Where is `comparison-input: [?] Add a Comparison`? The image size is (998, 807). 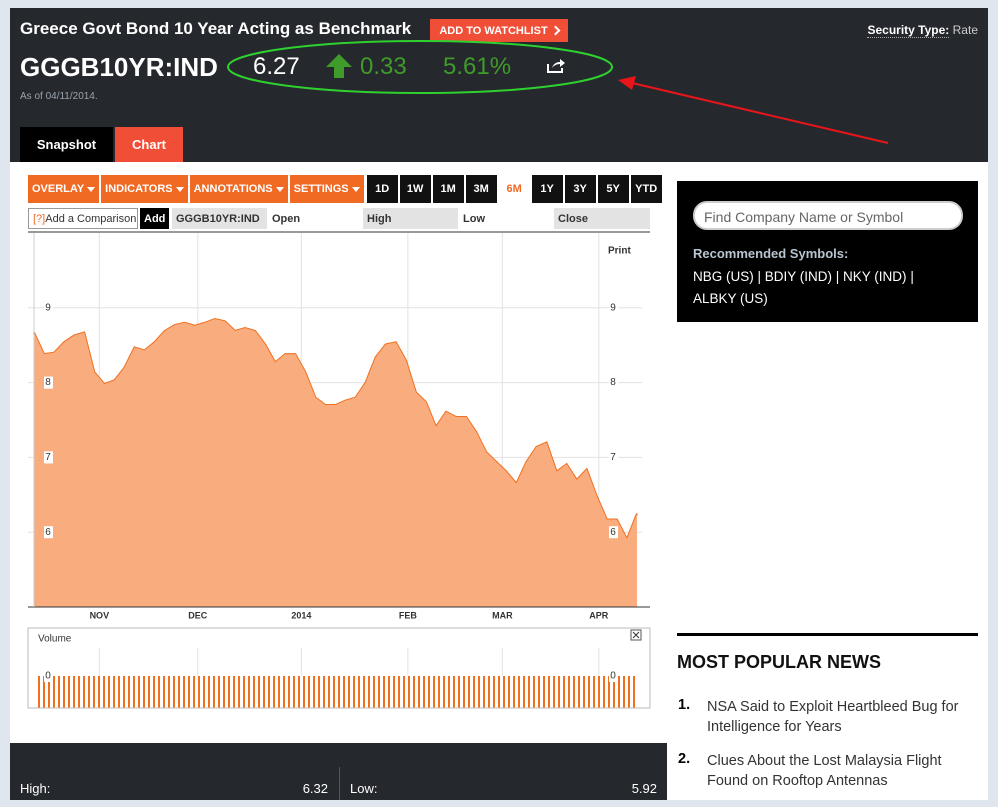 comparison-input: [?] Add a Comparison is located at coordinates (83, 218).